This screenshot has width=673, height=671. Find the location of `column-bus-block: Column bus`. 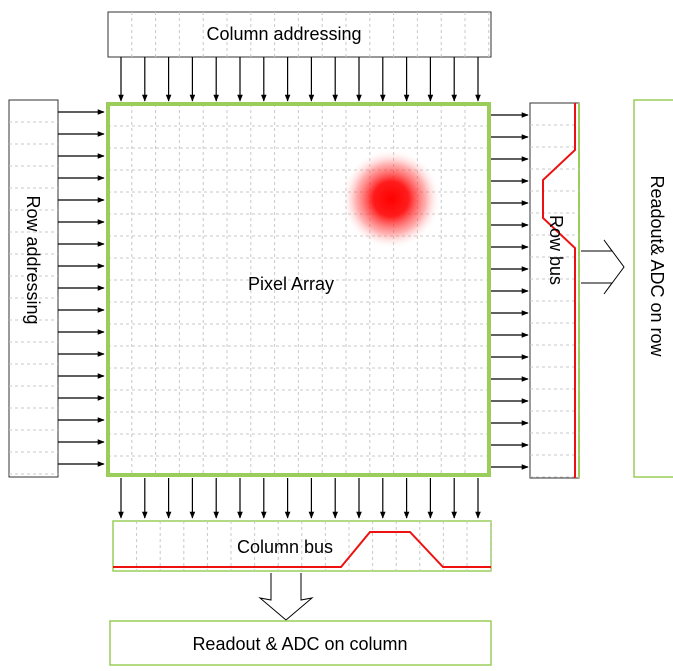

column-bus-block: Column bus is located at coordinates (302, 546).